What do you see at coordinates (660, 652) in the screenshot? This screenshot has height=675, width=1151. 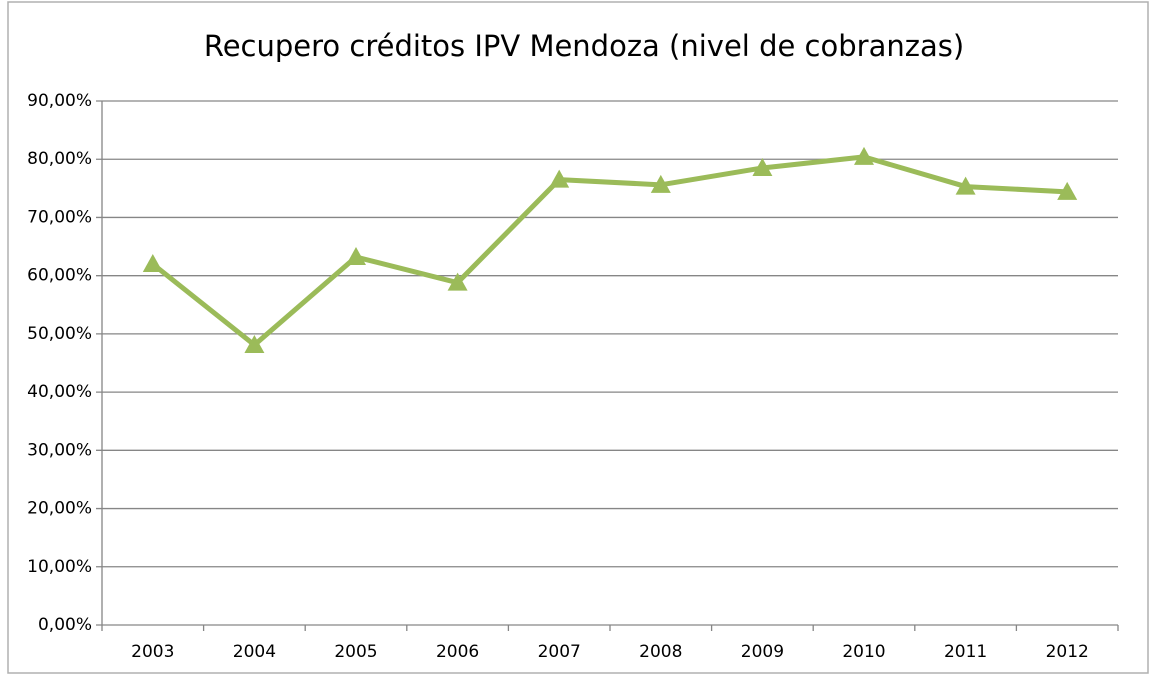 I see `x-tick-label: 2008` at bounding box center [660, 652].